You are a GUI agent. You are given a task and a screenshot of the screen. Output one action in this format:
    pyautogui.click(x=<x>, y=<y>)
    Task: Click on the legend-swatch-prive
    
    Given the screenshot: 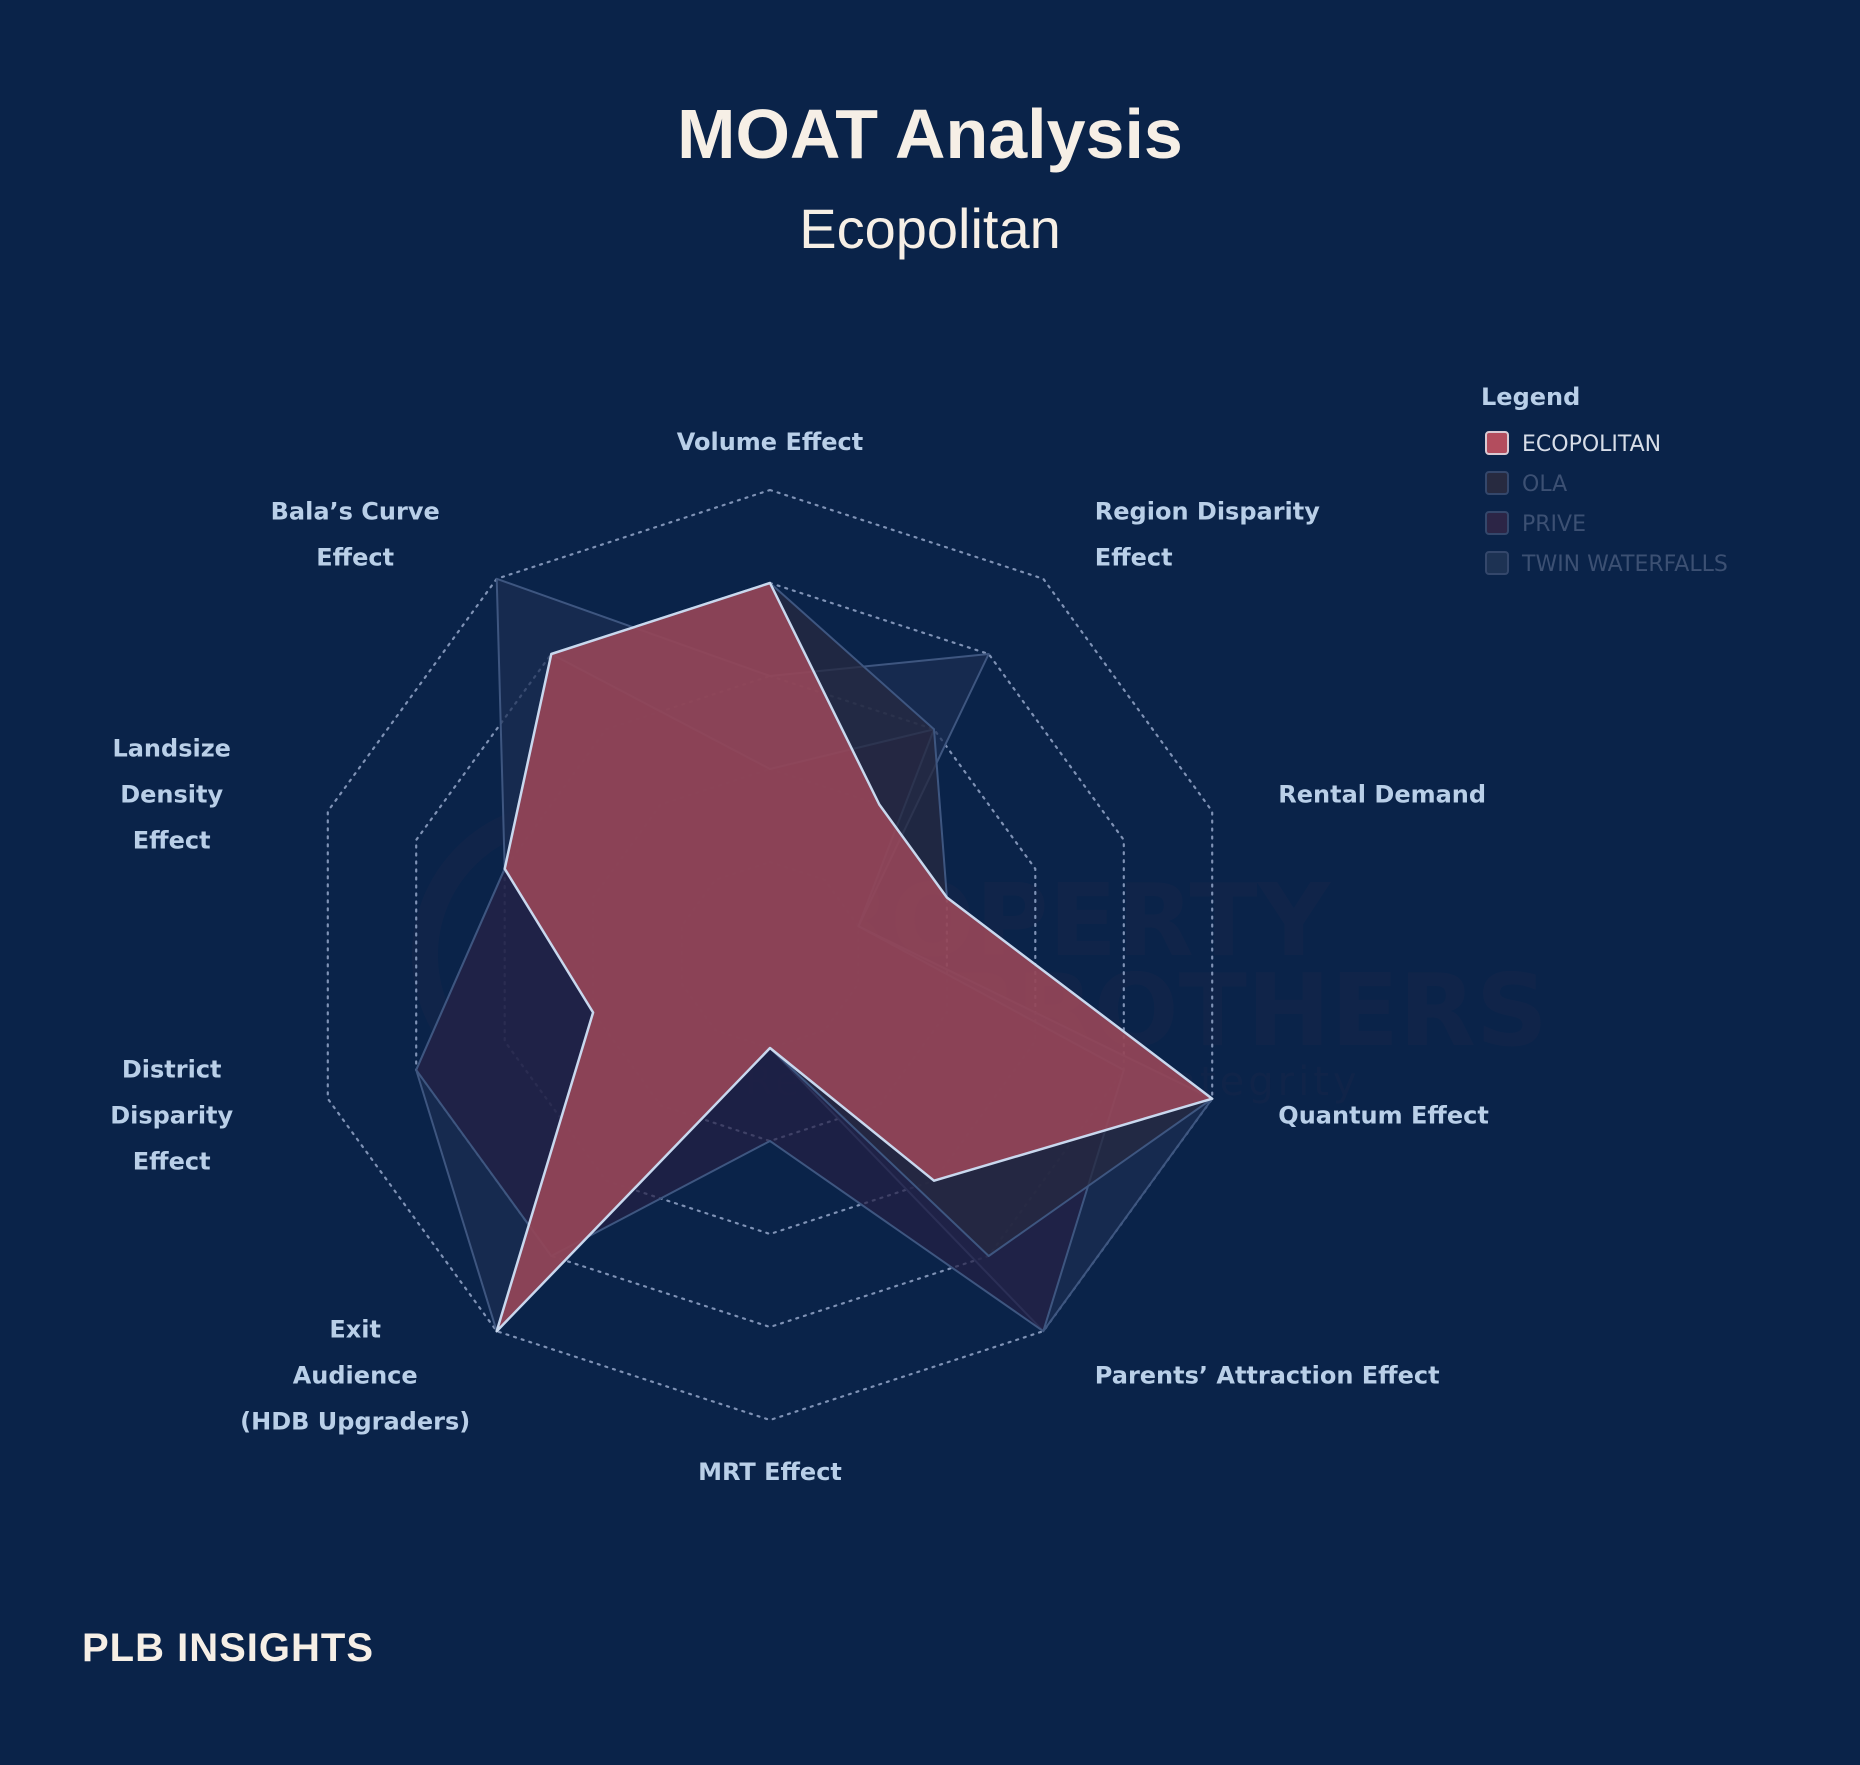 What is the action you would take?
    pyautogui.click(x=1497, y=523)
    